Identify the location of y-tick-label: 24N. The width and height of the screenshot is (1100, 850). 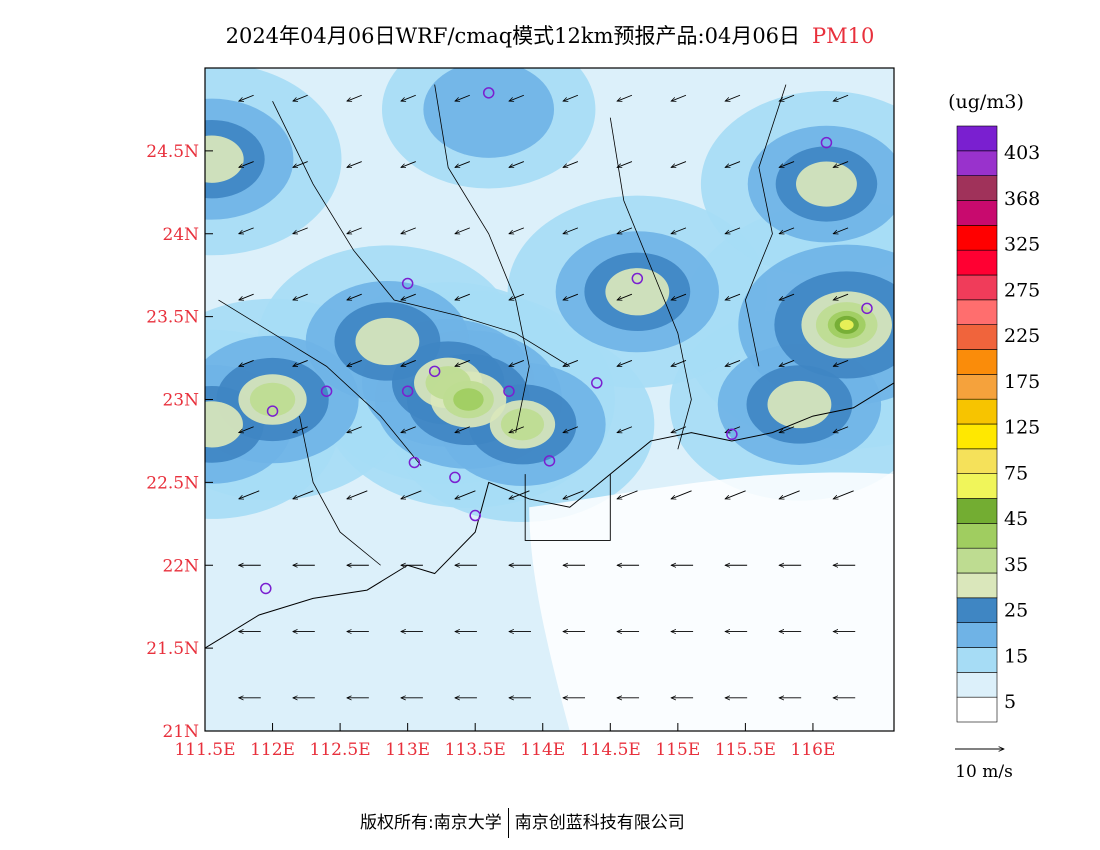
(180, 235).